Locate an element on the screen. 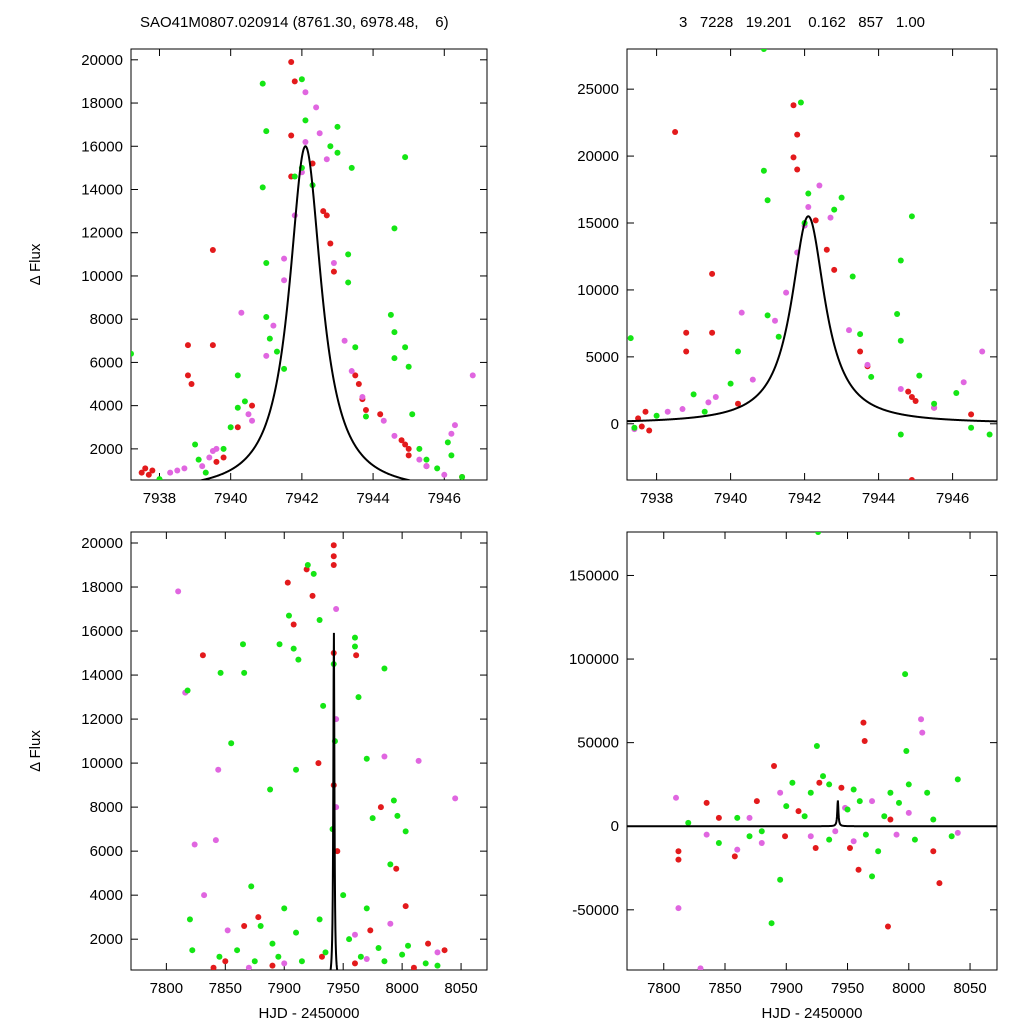  y-tick-label: 18000 is located at coordinates (102, 103).